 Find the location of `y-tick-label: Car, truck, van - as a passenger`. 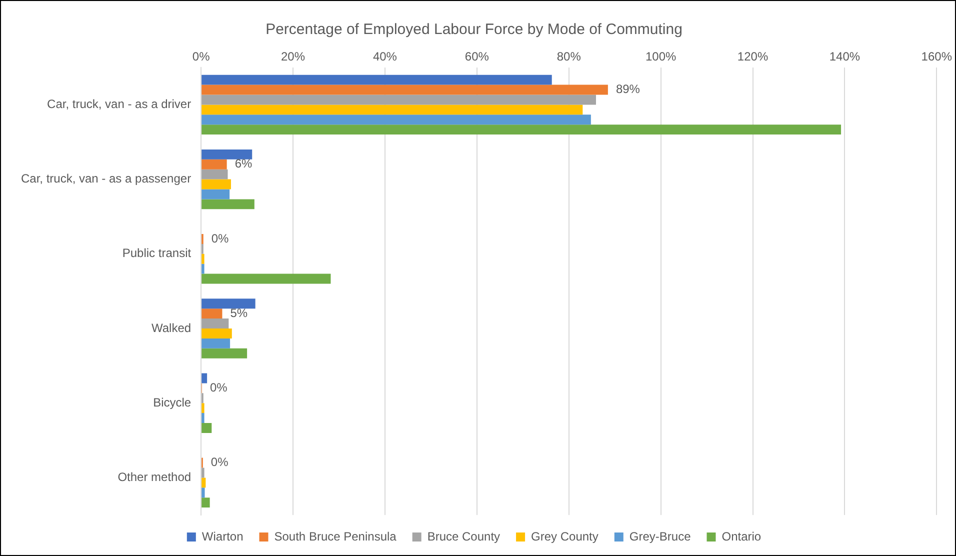

y-tick-label: Car, truck, van - as a passenger is located at coordinates (106, 179).